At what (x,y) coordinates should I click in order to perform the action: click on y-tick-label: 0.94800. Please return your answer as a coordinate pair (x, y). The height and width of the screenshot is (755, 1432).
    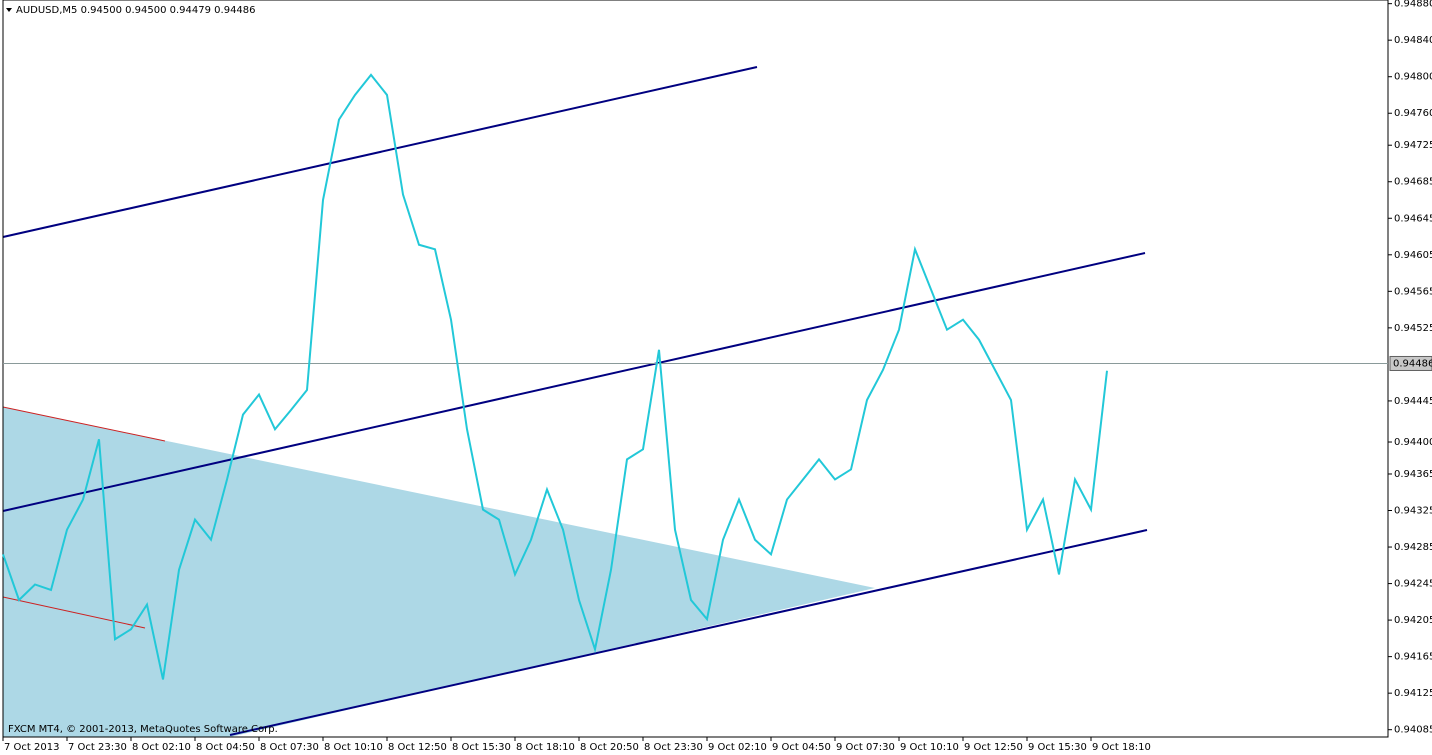
    Looking at the image, I should click on (1413, 77).